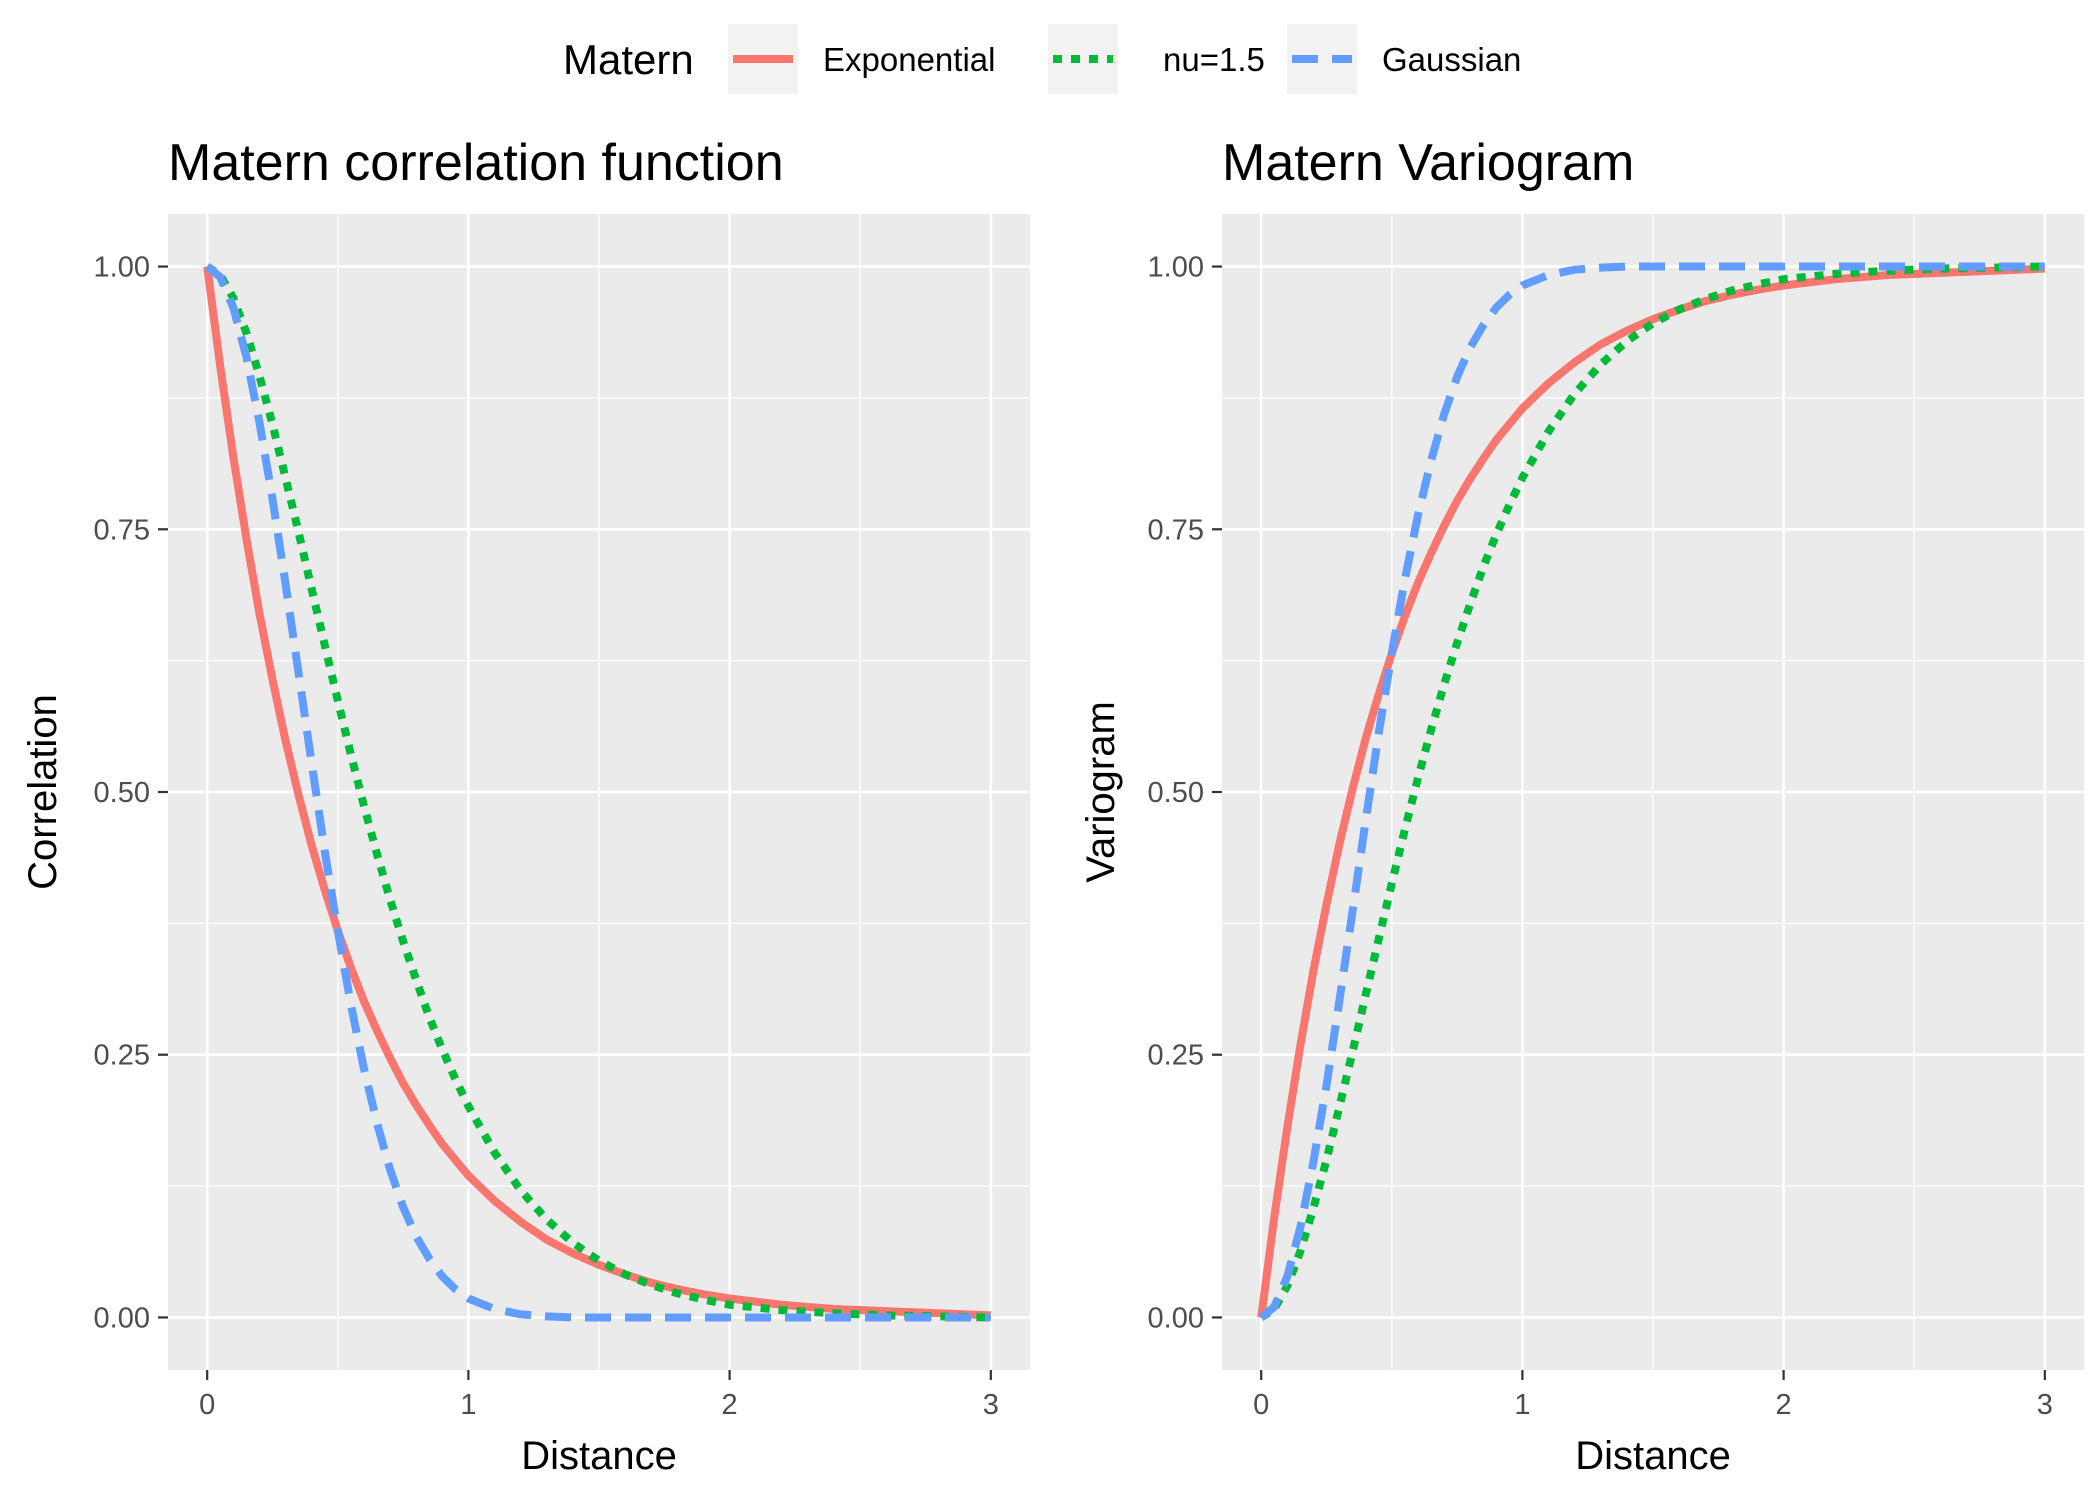  What do you see at coordinates (1101, 792) in the screenshot?
I see `y-axis-label-variogram: Variogram` at bounding box center [1101, 792].